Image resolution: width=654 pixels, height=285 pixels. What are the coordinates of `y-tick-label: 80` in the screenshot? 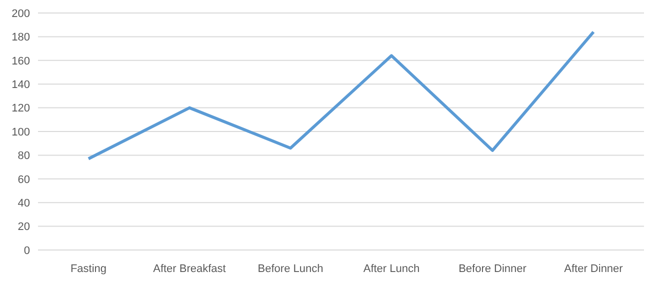 It's located at (24, 156).